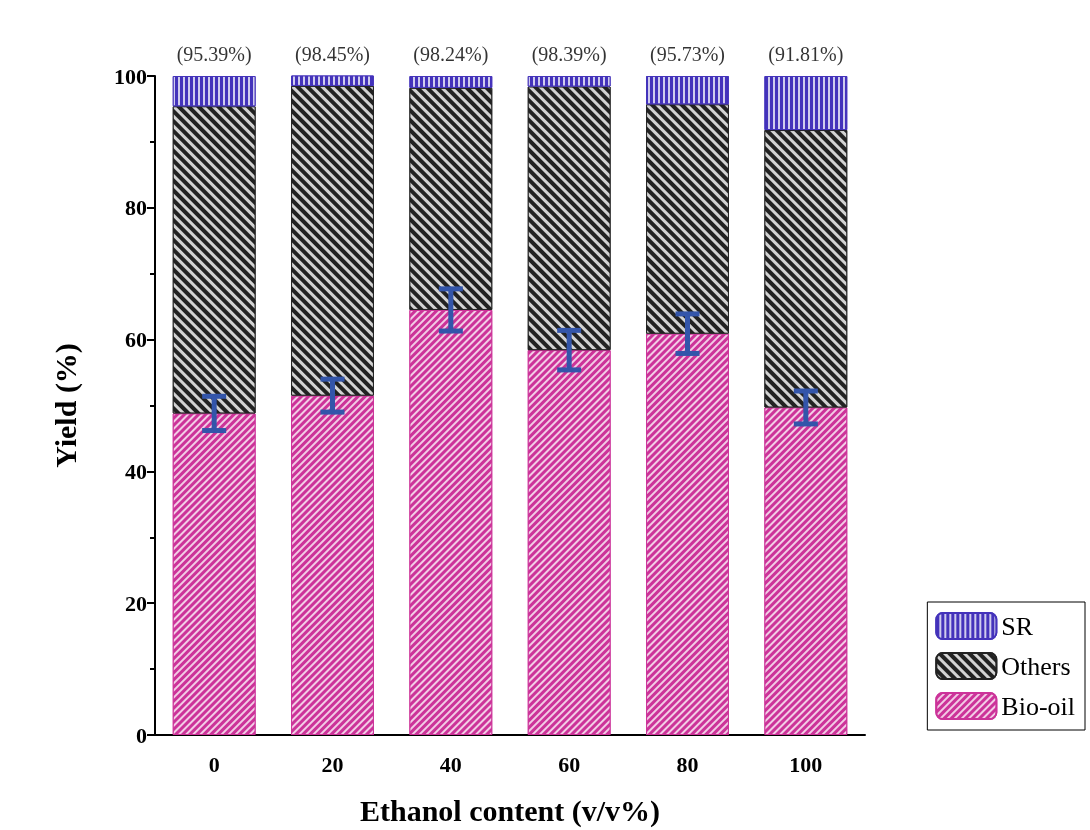 The height and width of the screenshot is (830, 1090). What do you see at coordinates (332, 764) in the screenshot?
I see `x-tick-label: 20` at bounding box center [332, 764].